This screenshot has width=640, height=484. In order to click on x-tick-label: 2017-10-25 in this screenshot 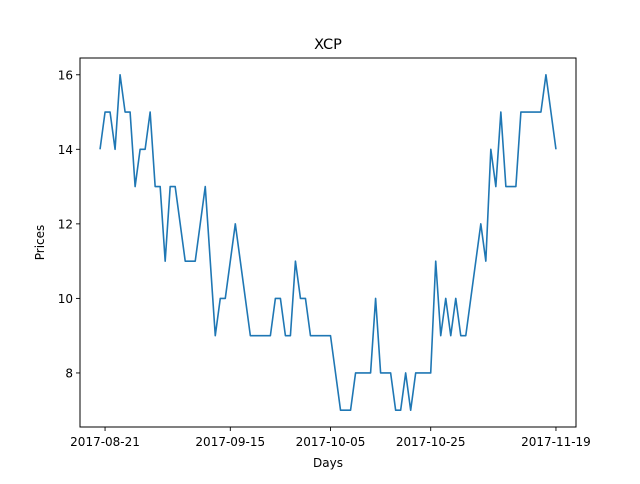, I will do `click(431, 442)`.